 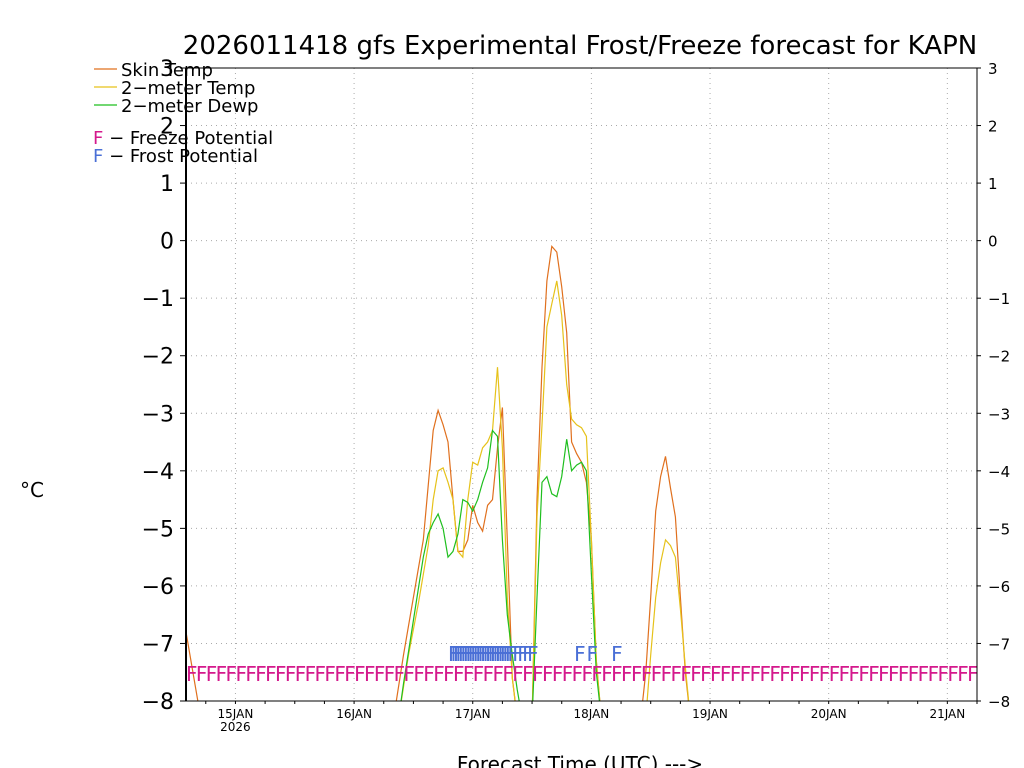 I want to click on x-axis-label: Forecast Time (UTC) --->, so click(x=580, y=760).